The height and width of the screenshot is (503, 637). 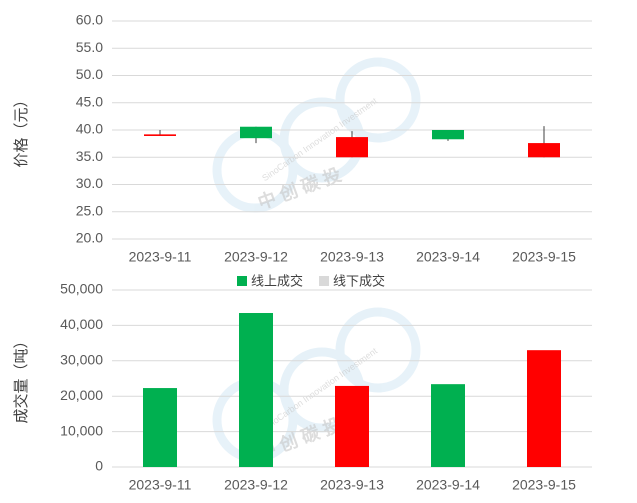 What do you see at coordinates (89, 238) in the screenshot?
I see `y-tick-label: 20.0` at bounding box center [89, 238].